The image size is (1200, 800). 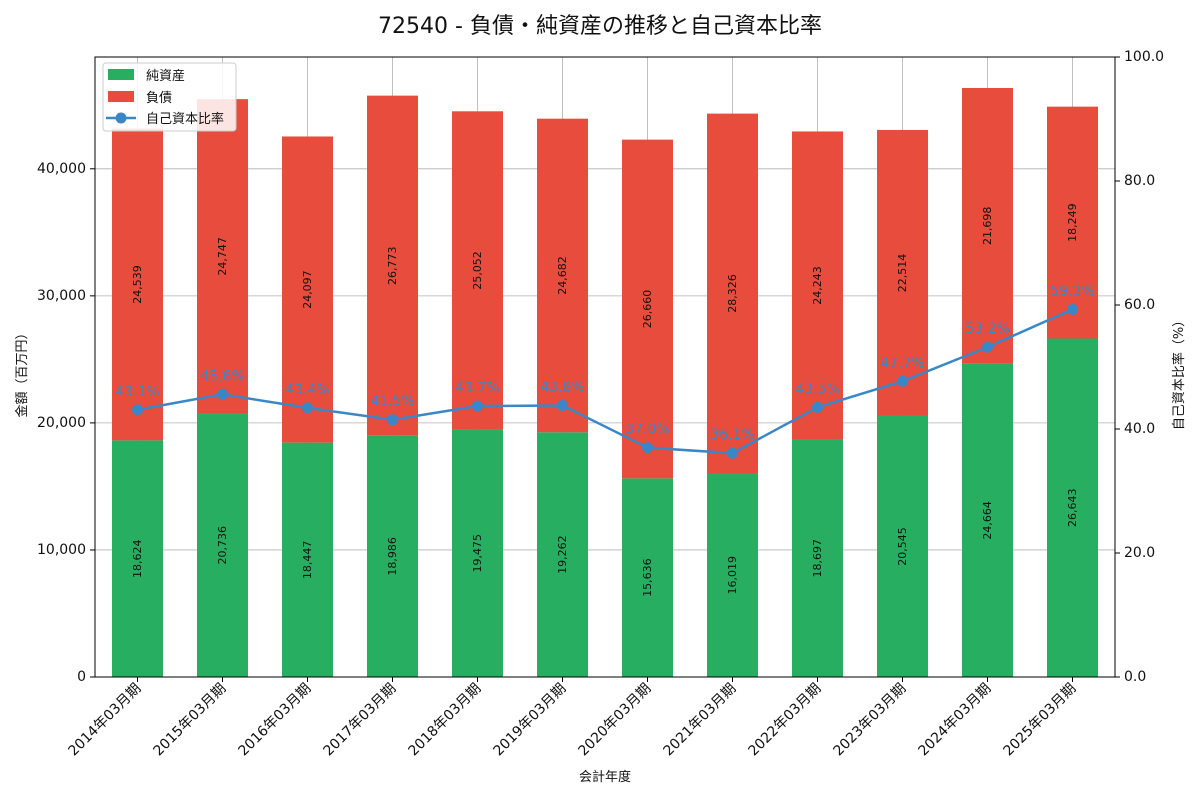 What do you see at coordinates (732, 575) in the screenshot?
I see `bar-label-equity: 16,019` at bounding box center [732, 575].